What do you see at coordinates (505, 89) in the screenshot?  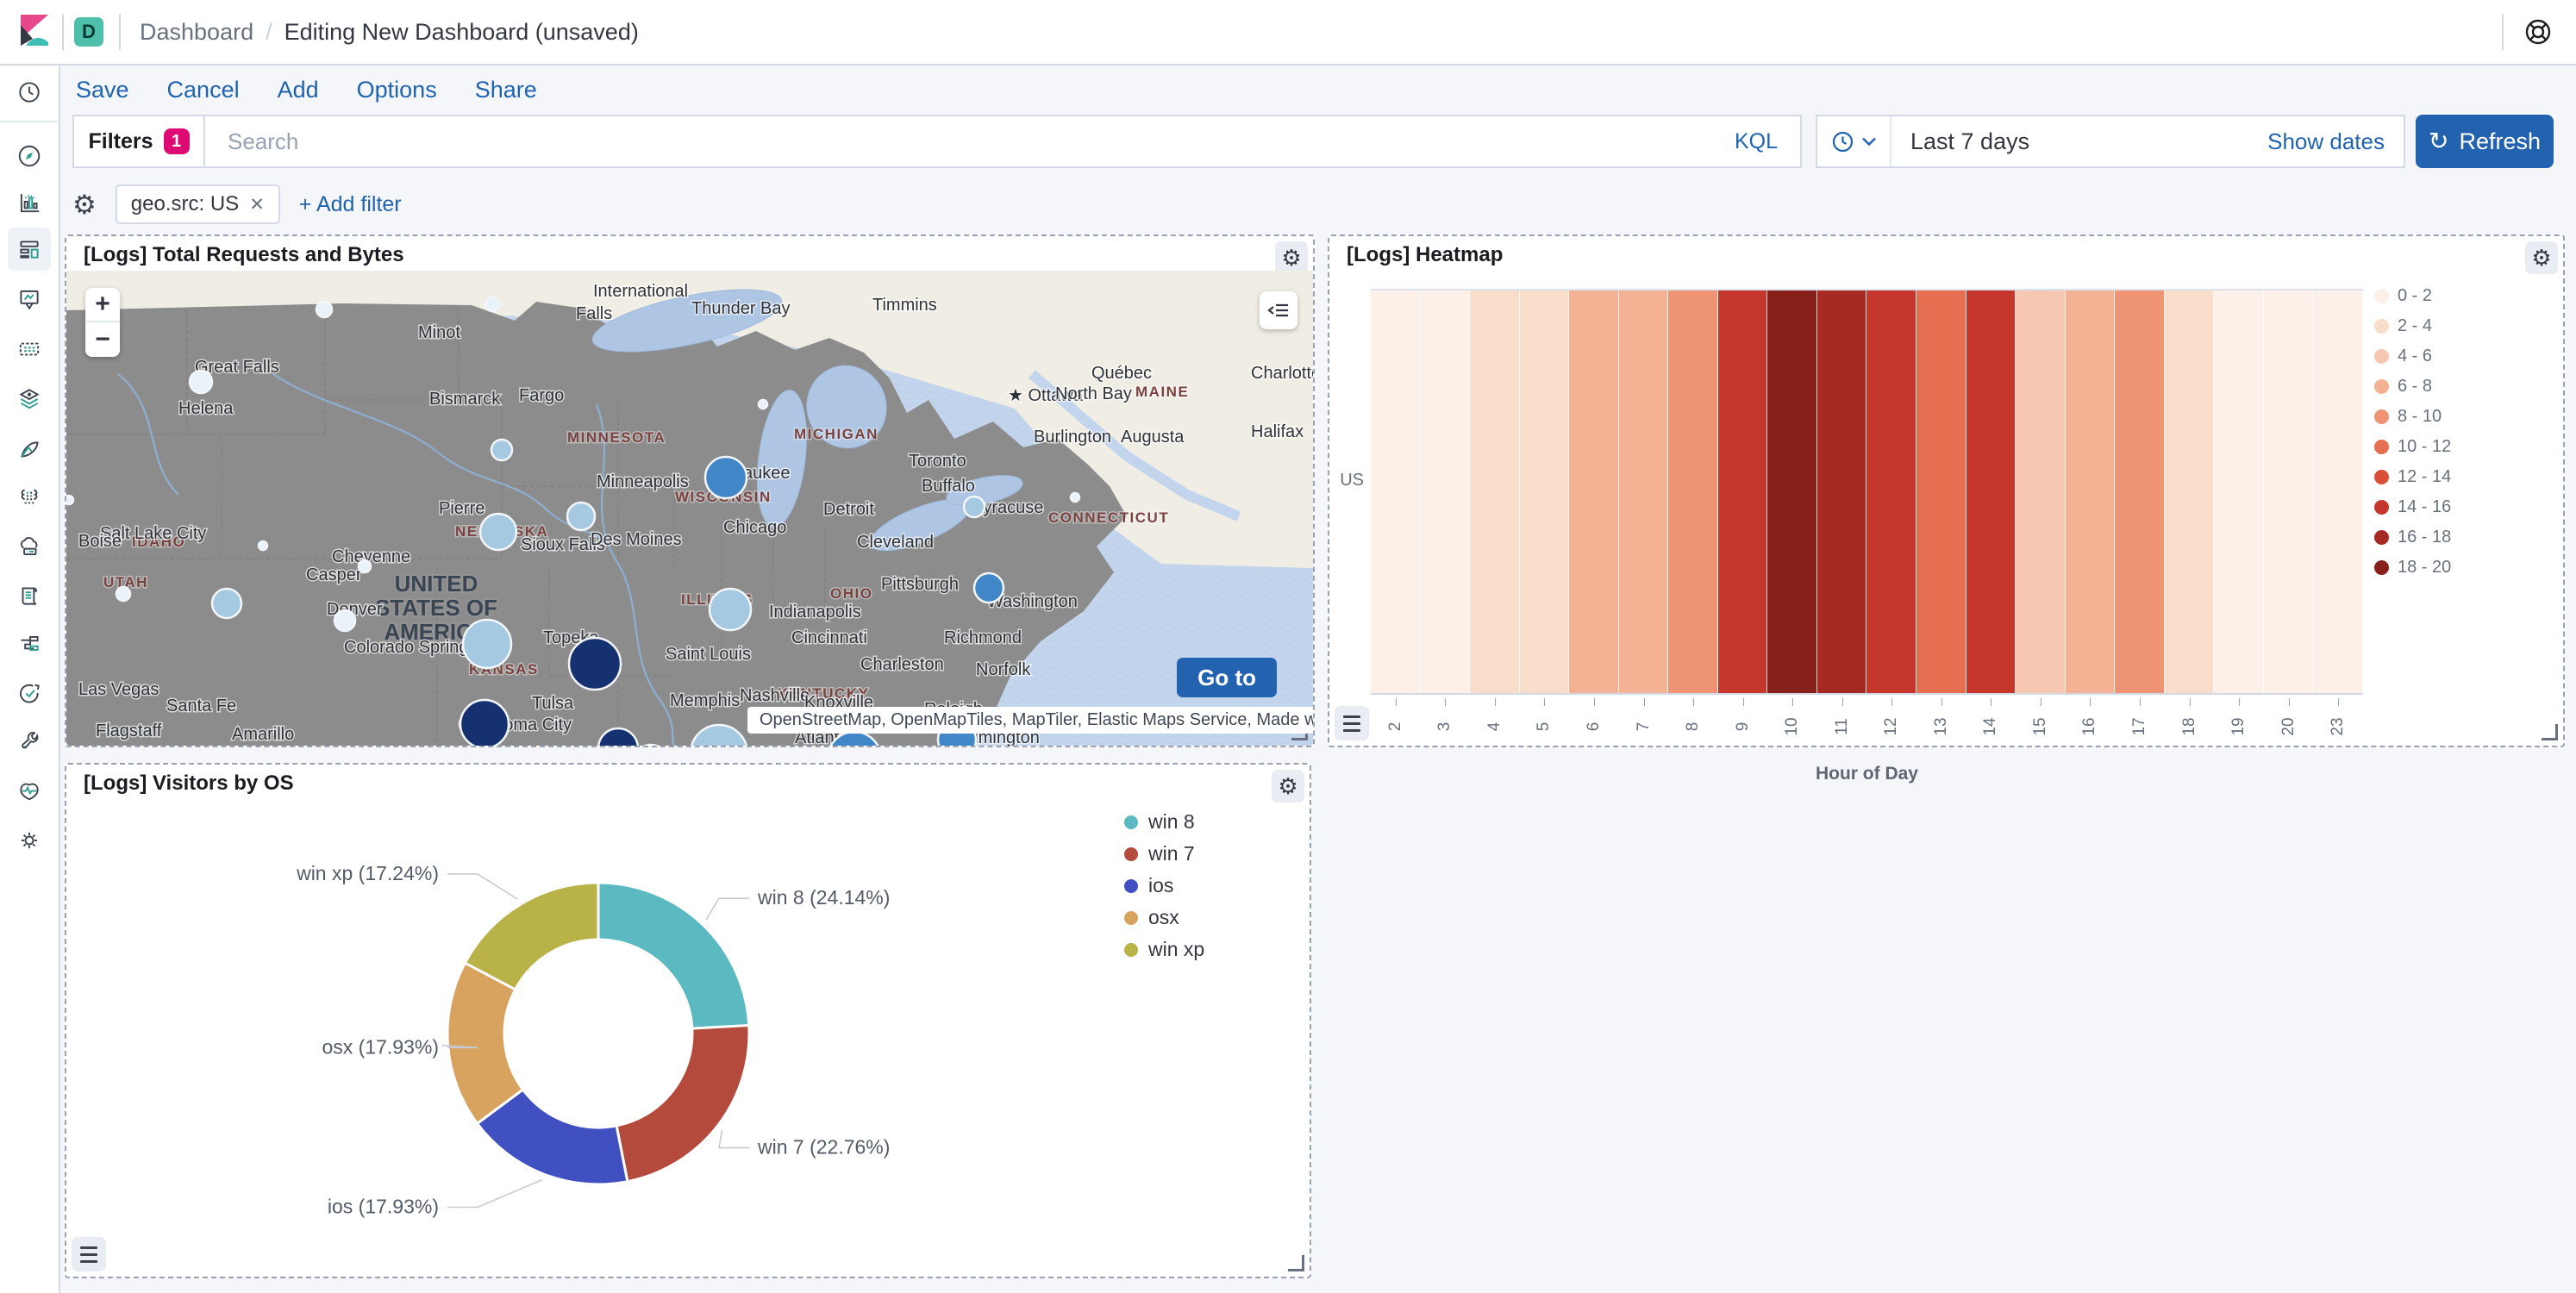 I see `share-button: Share` at bounding box center [505, 89].